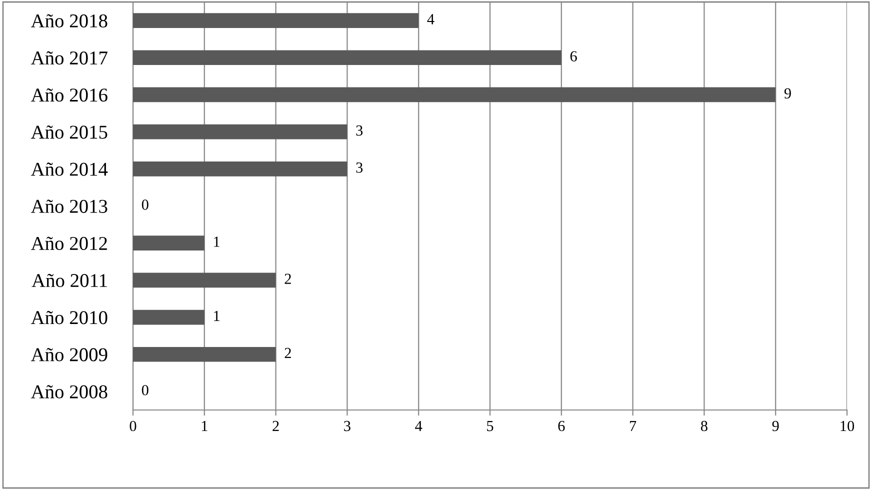  What do you see at coordinates (775, 426) in the screenshot?
I see `x-tick-label: 9` at bounding box center [775, 426].